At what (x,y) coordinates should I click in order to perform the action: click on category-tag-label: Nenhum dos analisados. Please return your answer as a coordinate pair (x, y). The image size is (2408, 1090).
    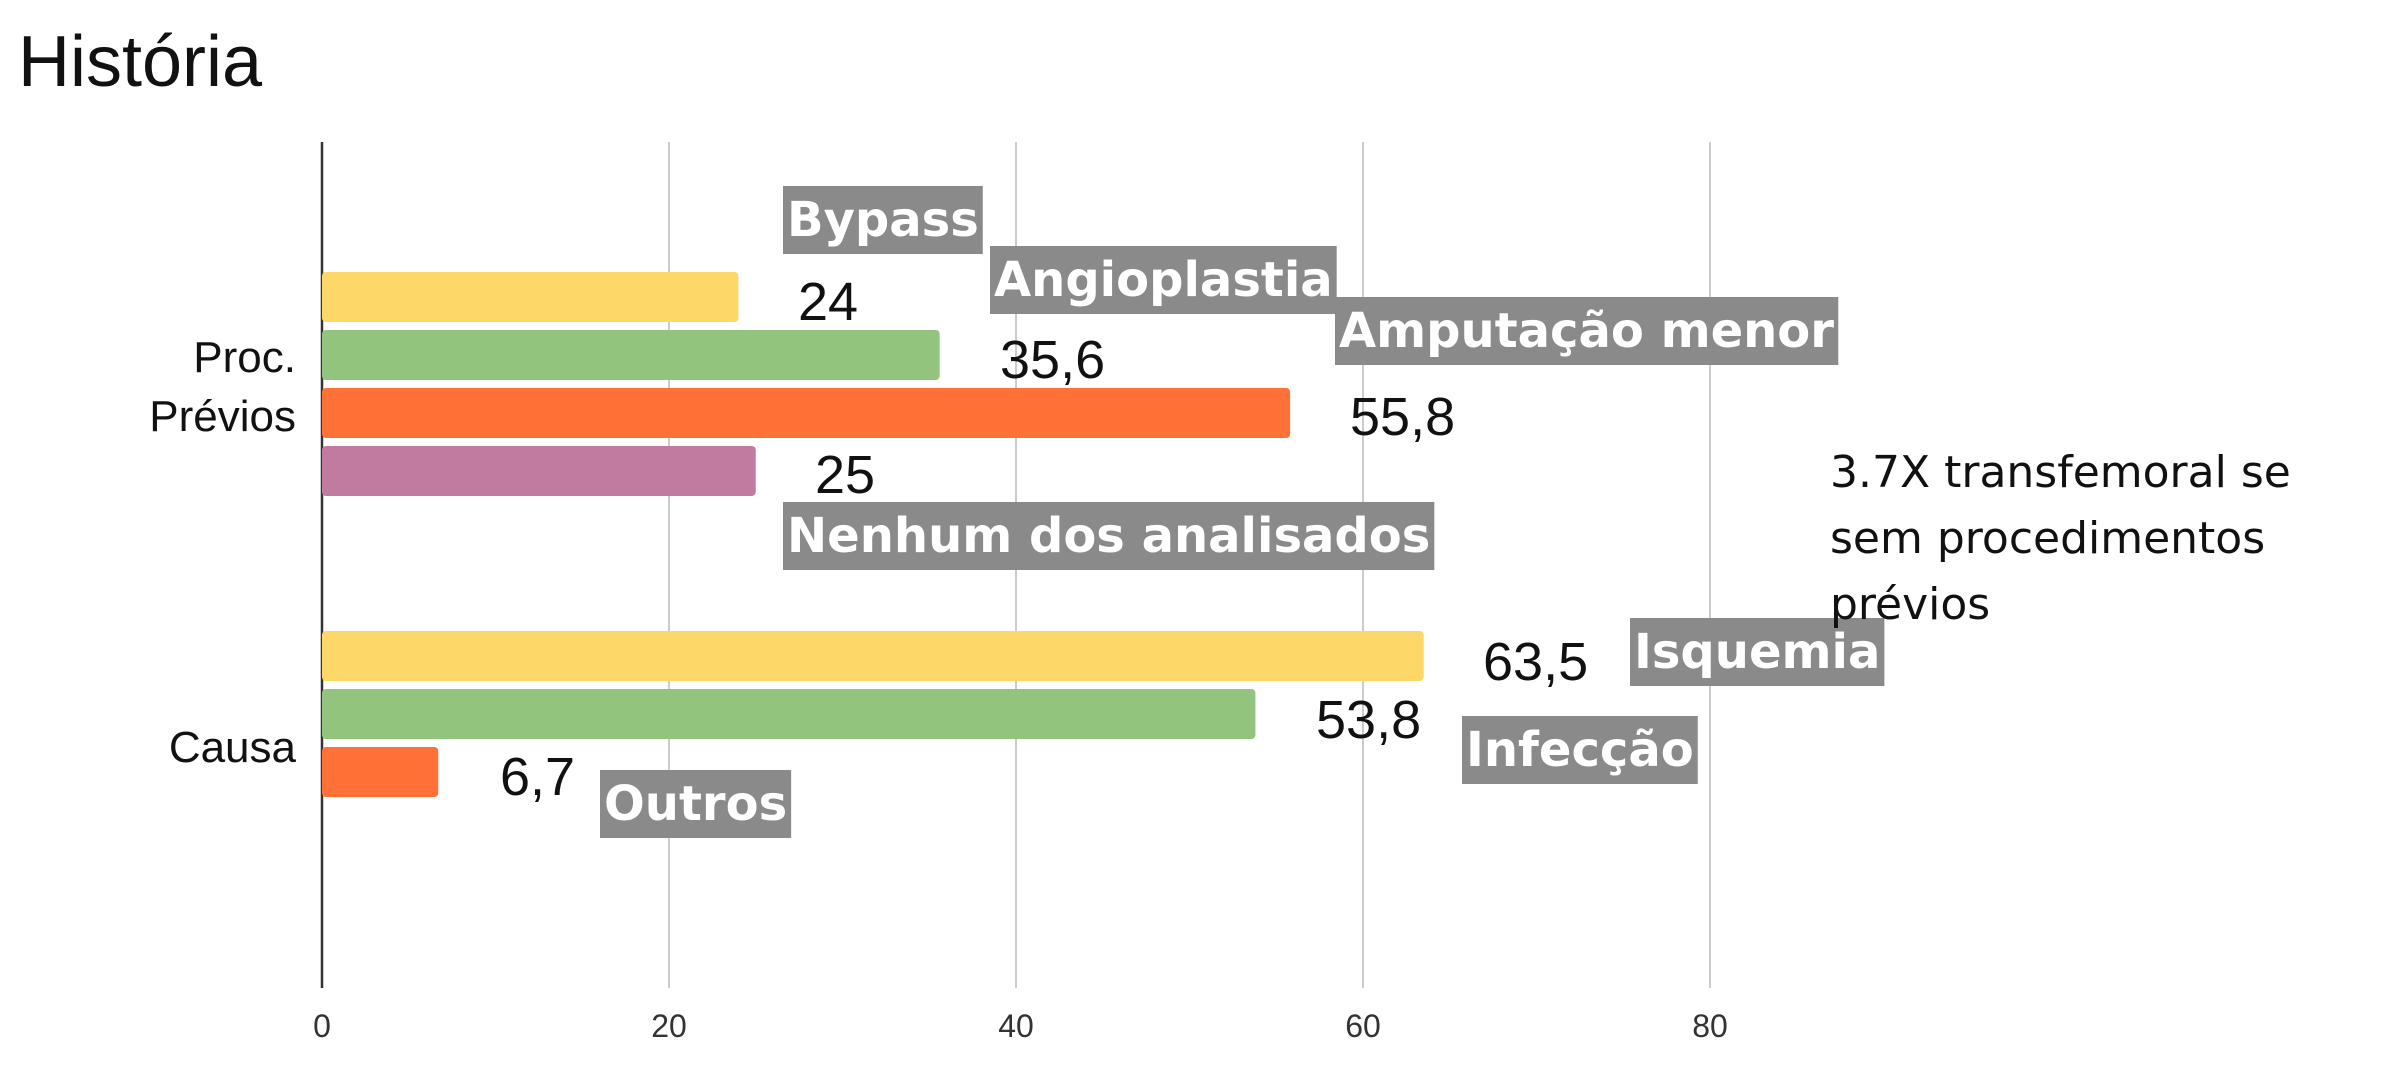
    Looking at the image, I should click on (1108, 536).